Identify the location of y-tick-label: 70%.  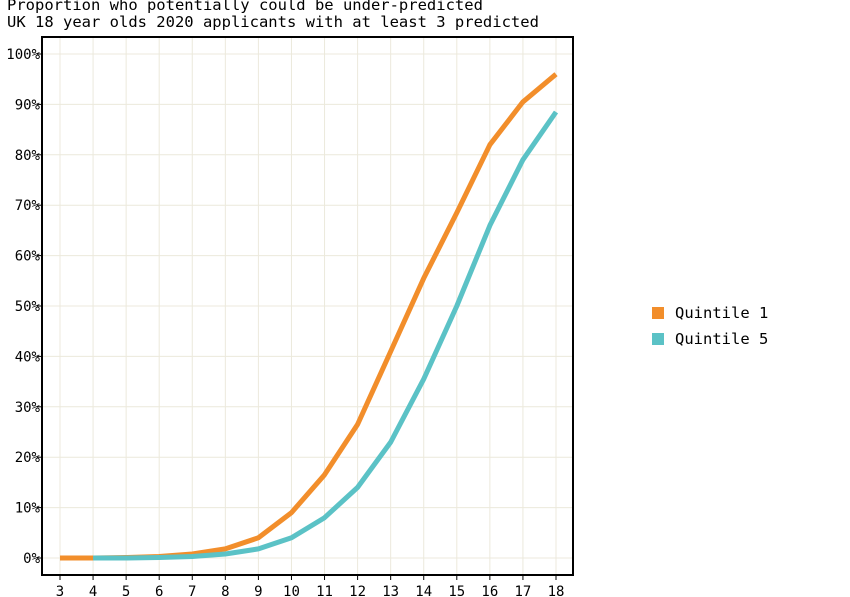
(28, 206).